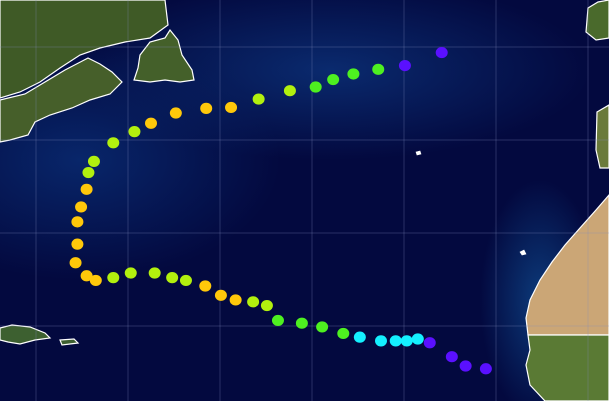  Describe the element at coordinates (523, 252) in the screenshot. I see `canary-islands` at that location.